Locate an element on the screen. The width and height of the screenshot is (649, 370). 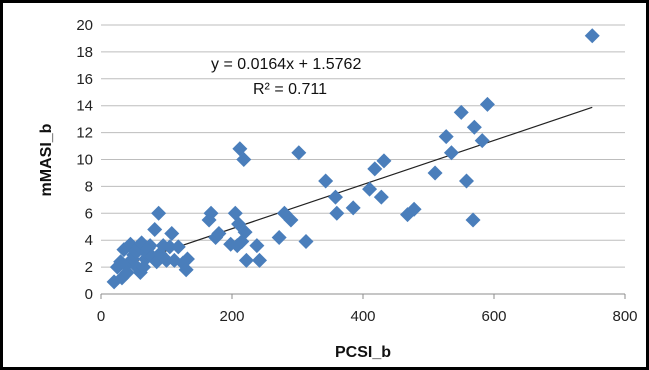
x-tick-label: 800 is located at coordinates (624, 316).